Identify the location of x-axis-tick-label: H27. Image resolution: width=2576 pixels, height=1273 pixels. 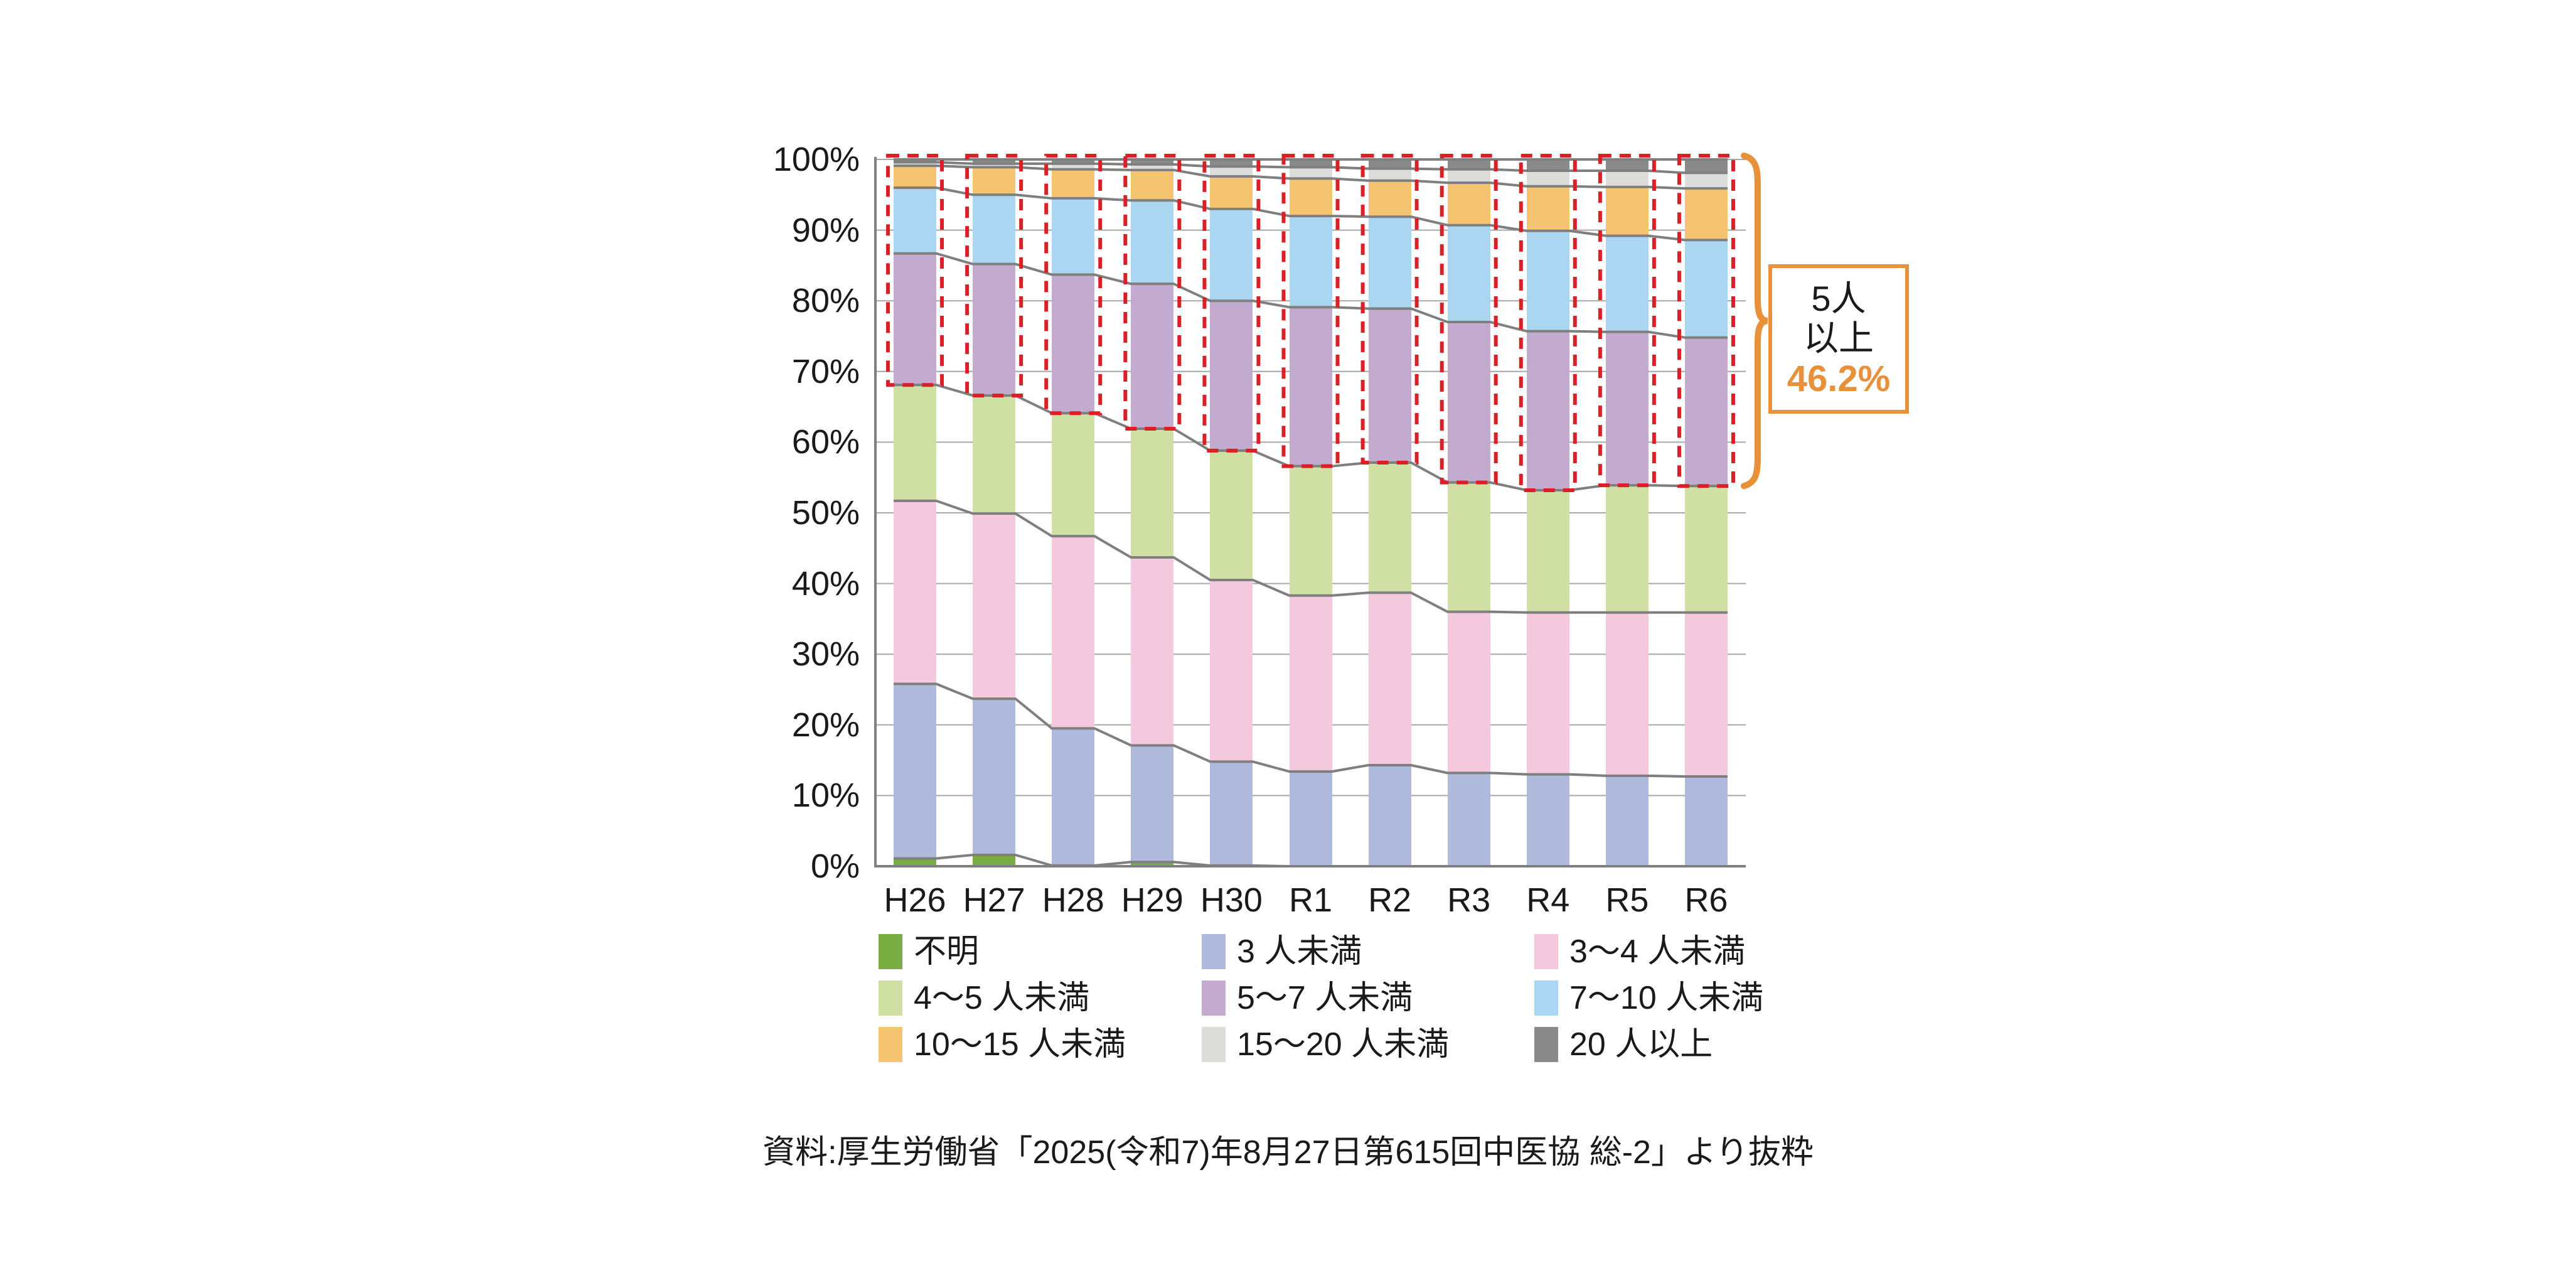
(994, 900).